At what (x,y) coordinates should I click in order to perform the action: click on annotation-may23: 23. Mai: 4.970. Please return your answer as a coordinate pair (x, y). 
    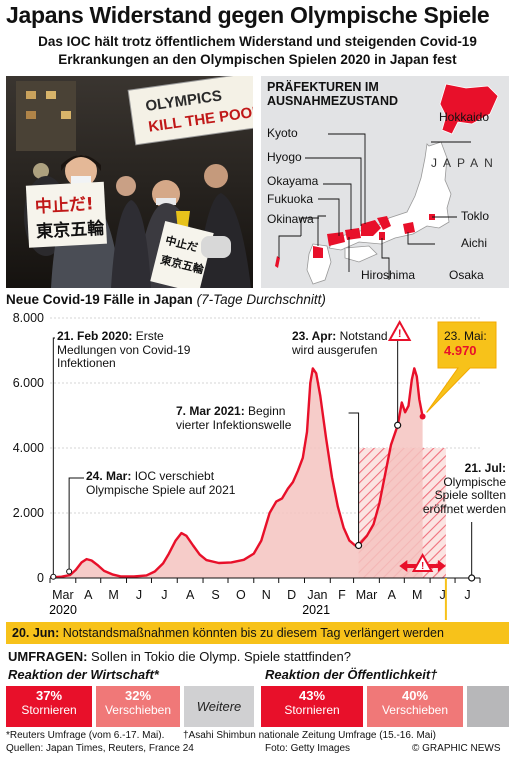
    Looking at the image, I should click on (465, 343).